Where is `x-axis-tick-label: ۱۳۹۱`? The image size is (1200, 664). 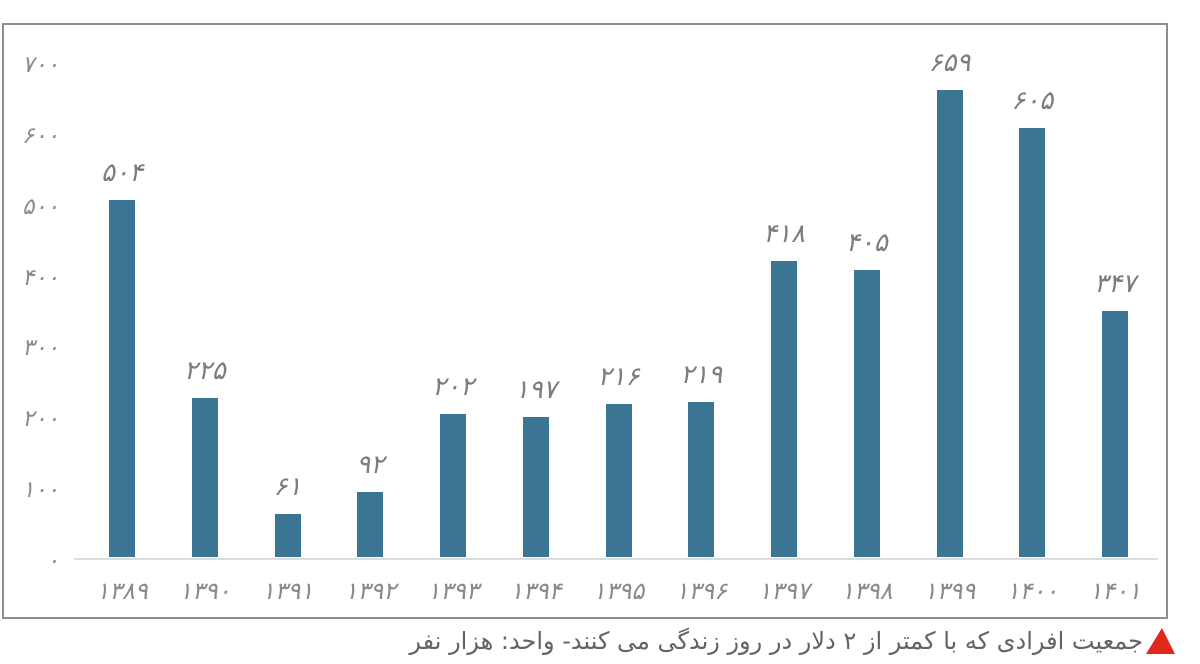
x-axis-tick-label: ۱۳۹۱ is located at coordinates (287, 591).